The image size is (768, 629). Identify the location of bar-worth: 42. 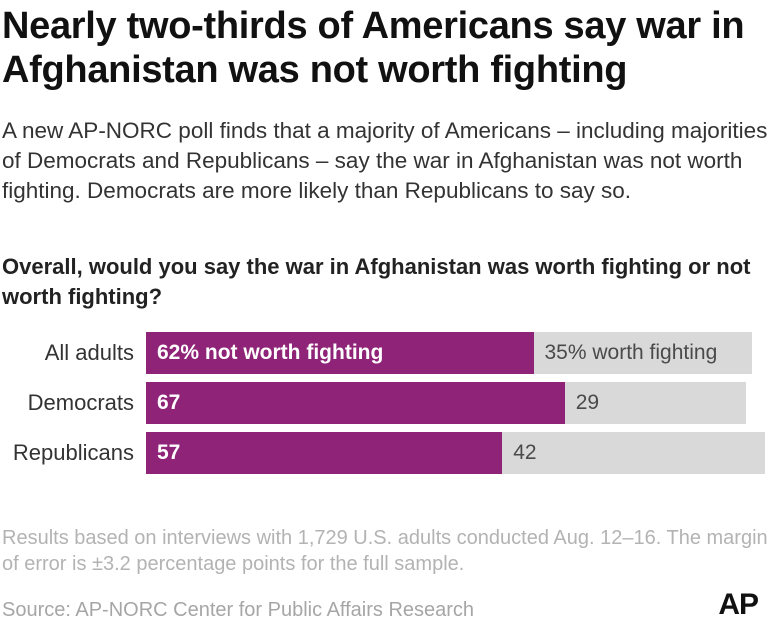
(633, 453).